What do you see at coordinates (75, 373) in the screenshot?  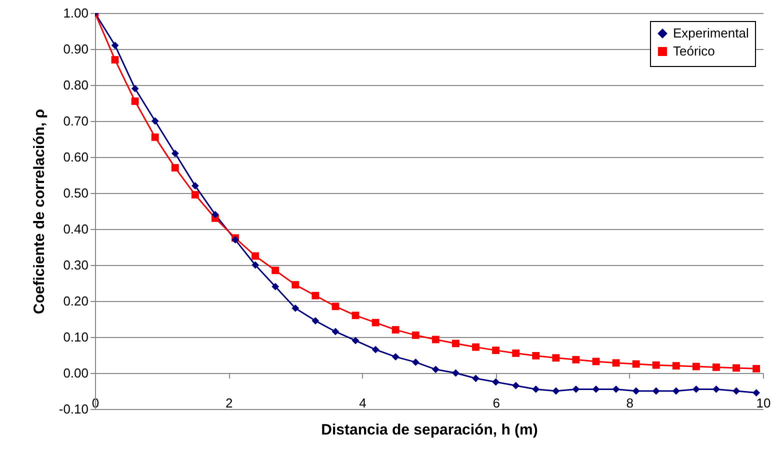 I see `y-tick-label: 0.00` at bounding box center [75, 373].